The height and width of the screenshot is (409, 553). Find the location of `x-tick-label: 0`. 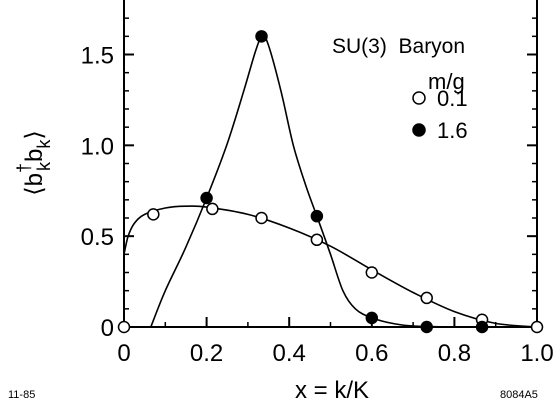

x-tick-label: 0 is located at coordinates (123, 353).